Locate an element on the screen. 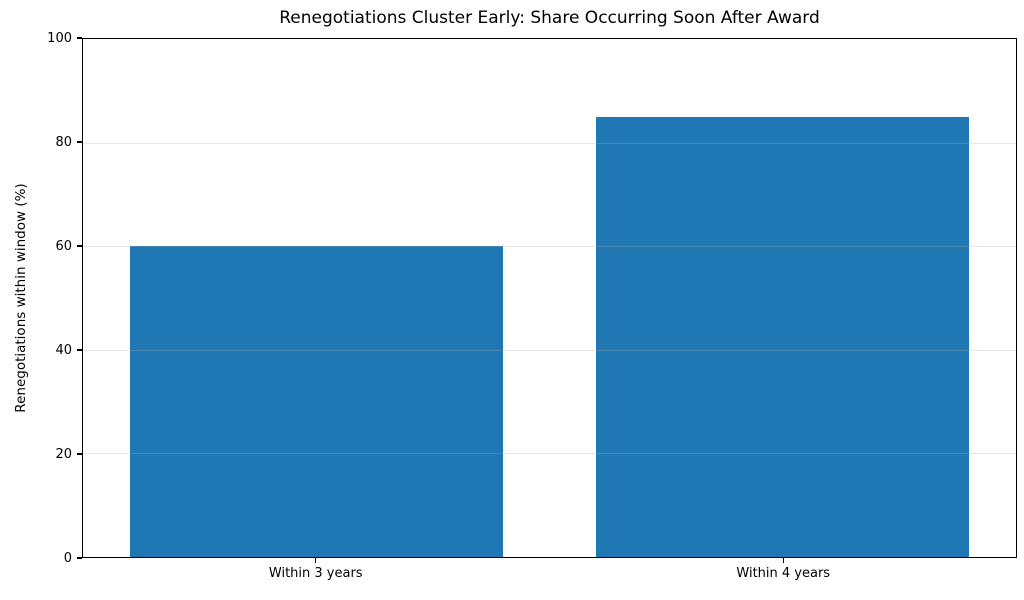  y-axis-title-text: Renegotiations within window (%) is located at coordinates (21, 298).